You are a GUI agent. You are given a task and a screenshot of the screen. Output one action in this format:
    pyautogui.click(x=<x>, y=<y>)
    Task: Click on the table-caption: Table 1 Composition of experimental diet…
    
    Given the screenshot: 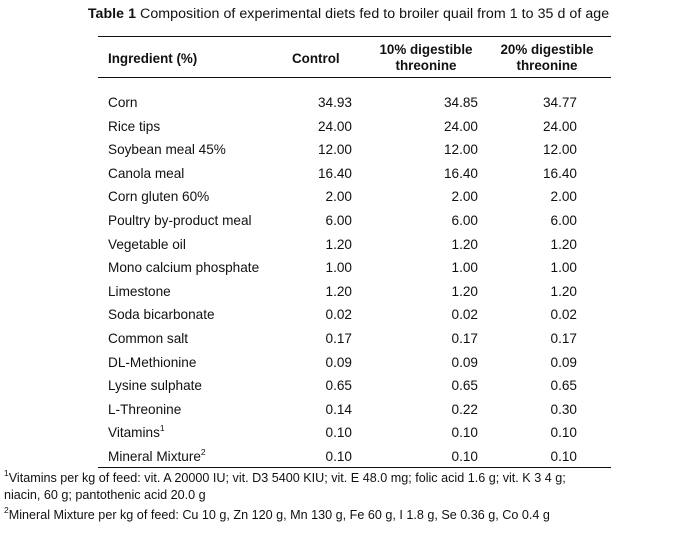 What is the action you would take?
    pyautogui.click(x=348, y=14)
    